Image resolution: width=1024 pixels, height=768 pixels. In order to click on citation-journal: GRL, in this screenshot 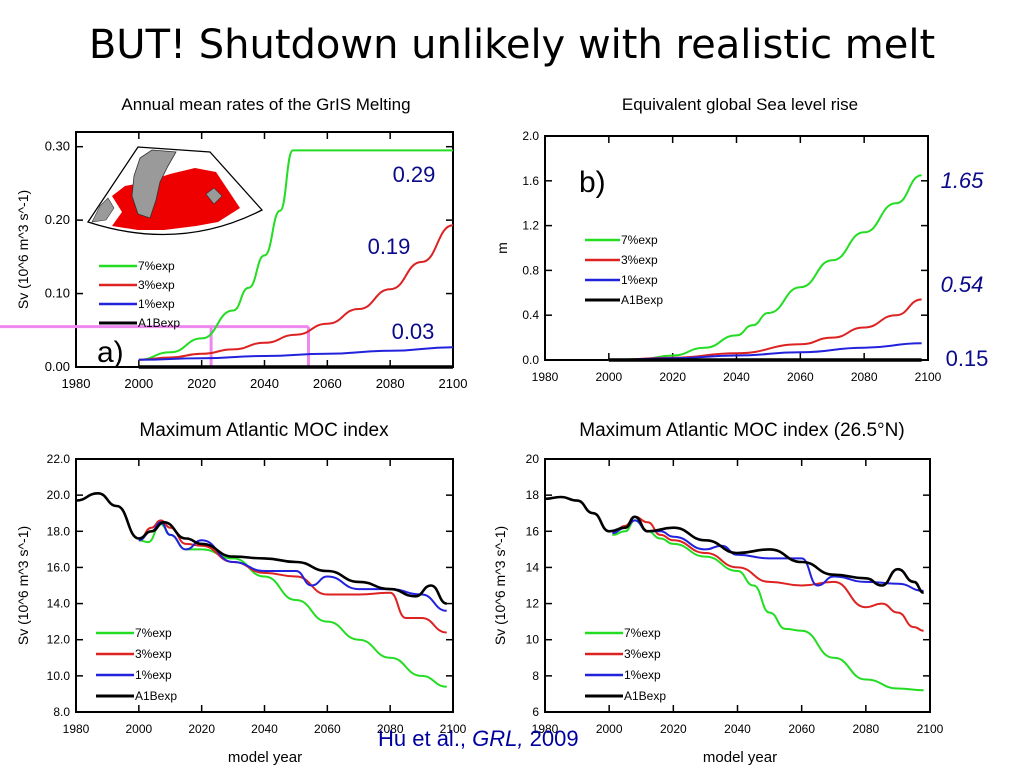, I will do `click(498, 738)`.